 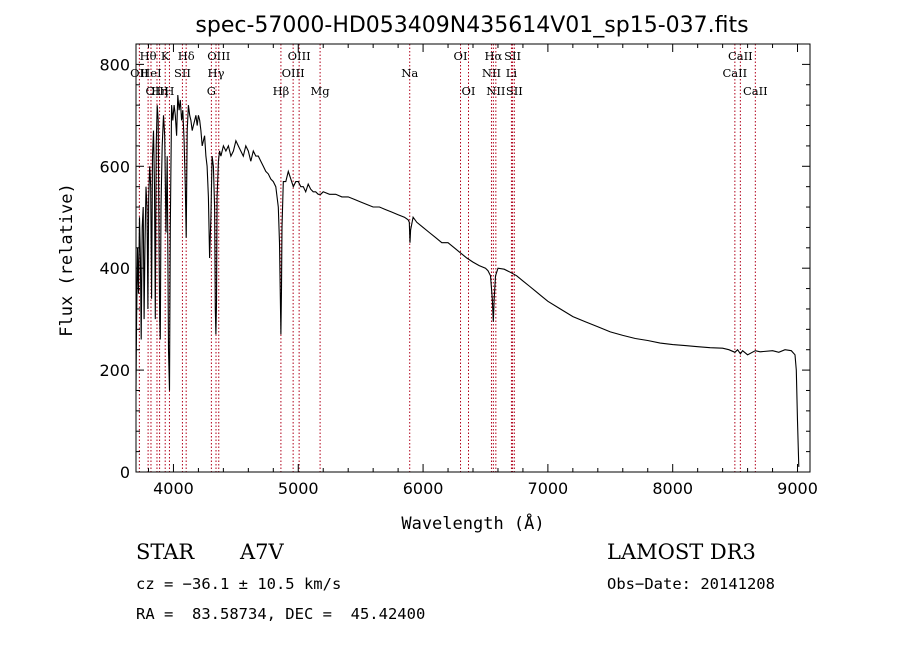 What do you see at coordinates (493, 56) in the screenshot?
I see `line-marker-label-20: Hα` at bounding box center [493, 56].